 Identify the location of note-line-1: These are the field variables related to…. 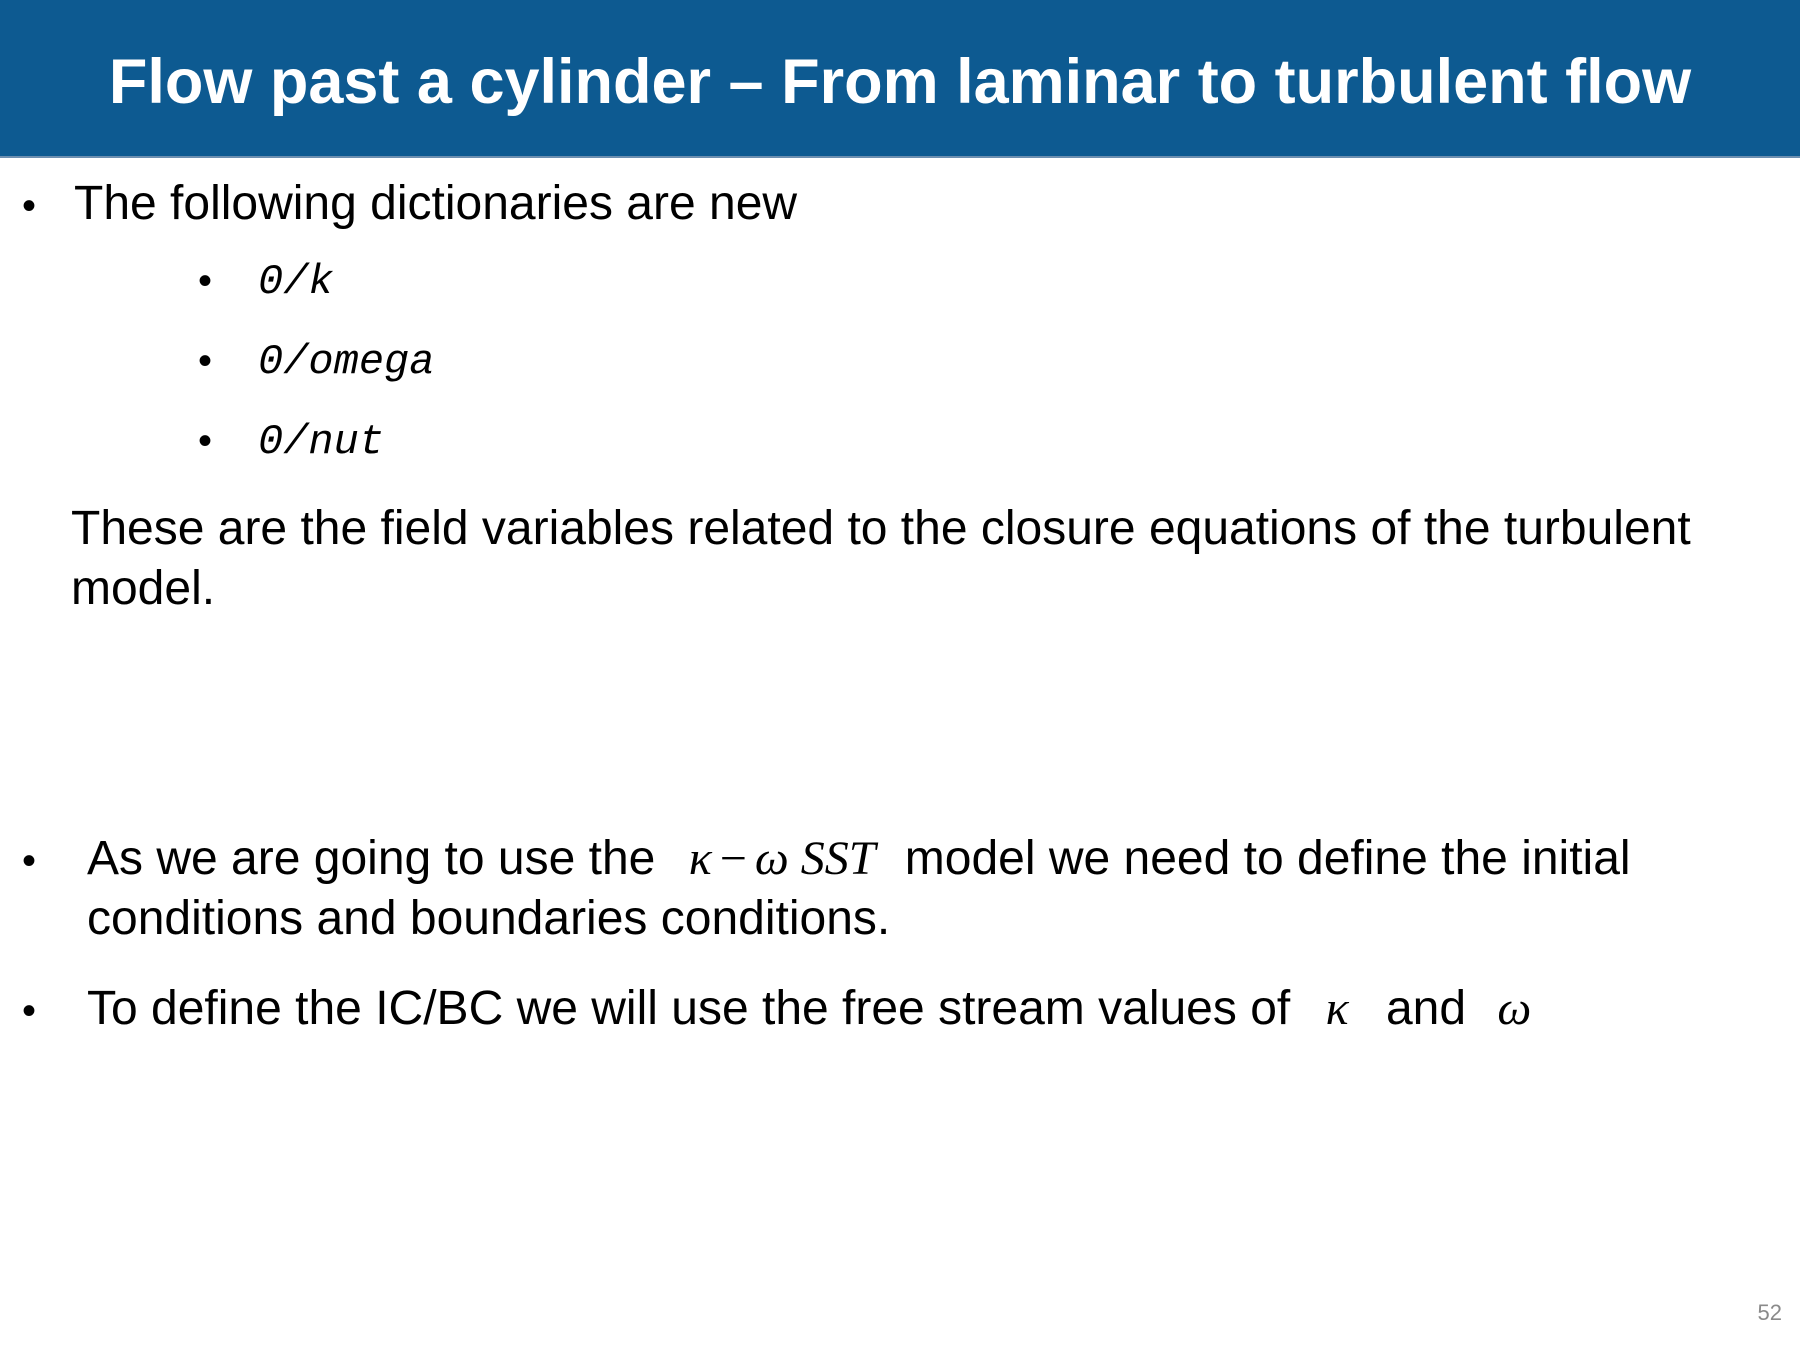
(881, 528).